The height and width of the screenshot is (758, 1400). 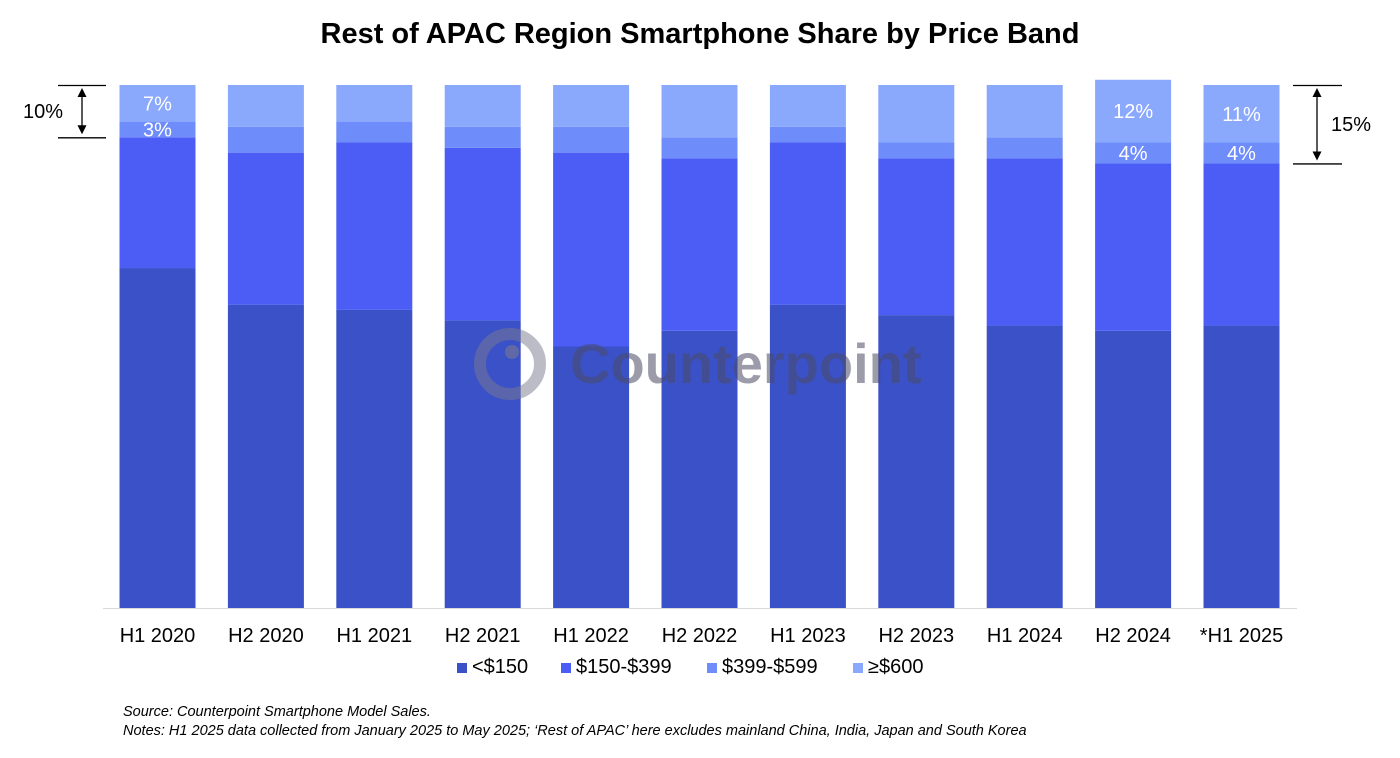 I want to click on data-label: 11%, so click(x=1241, y=115).